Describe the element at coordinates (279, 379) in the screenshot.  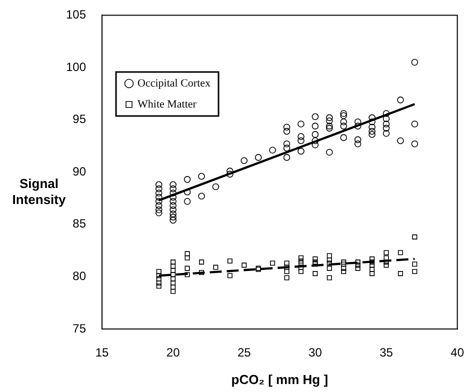
I see `x-axis-title: pCO₂ [ mm Hg ]` at that location.